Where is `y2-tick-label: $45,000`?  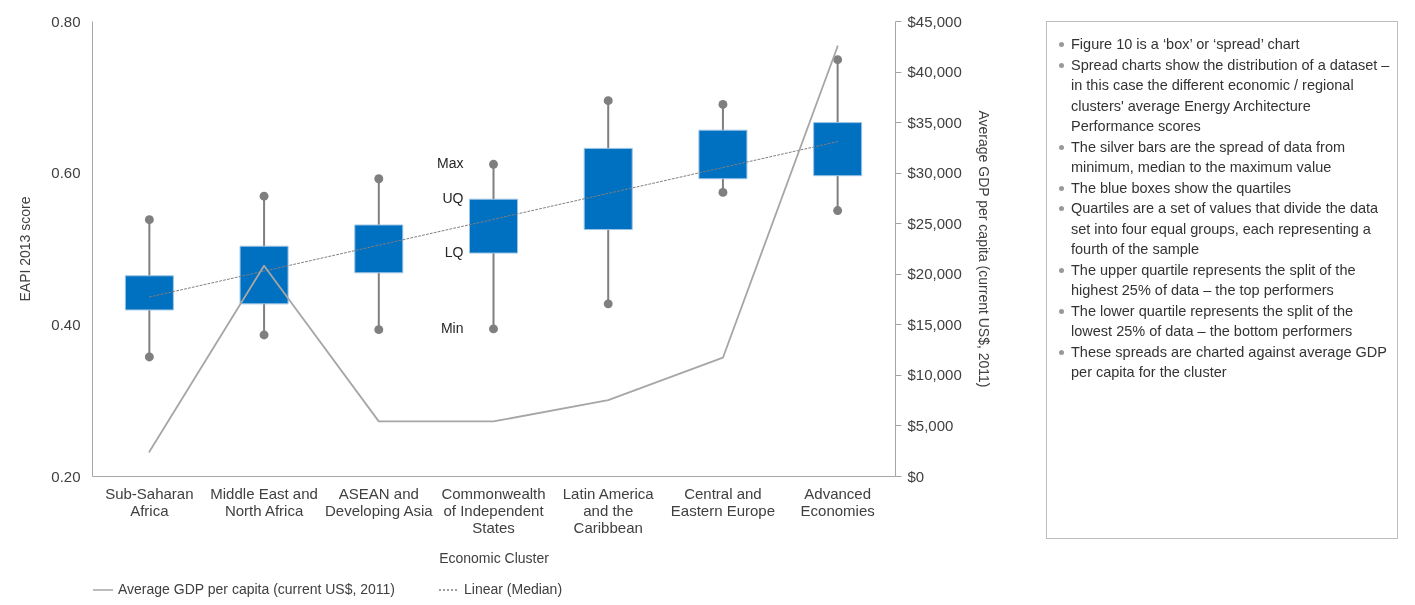 y2-tick-label: $45,000 is located at coordinates (934, 21).